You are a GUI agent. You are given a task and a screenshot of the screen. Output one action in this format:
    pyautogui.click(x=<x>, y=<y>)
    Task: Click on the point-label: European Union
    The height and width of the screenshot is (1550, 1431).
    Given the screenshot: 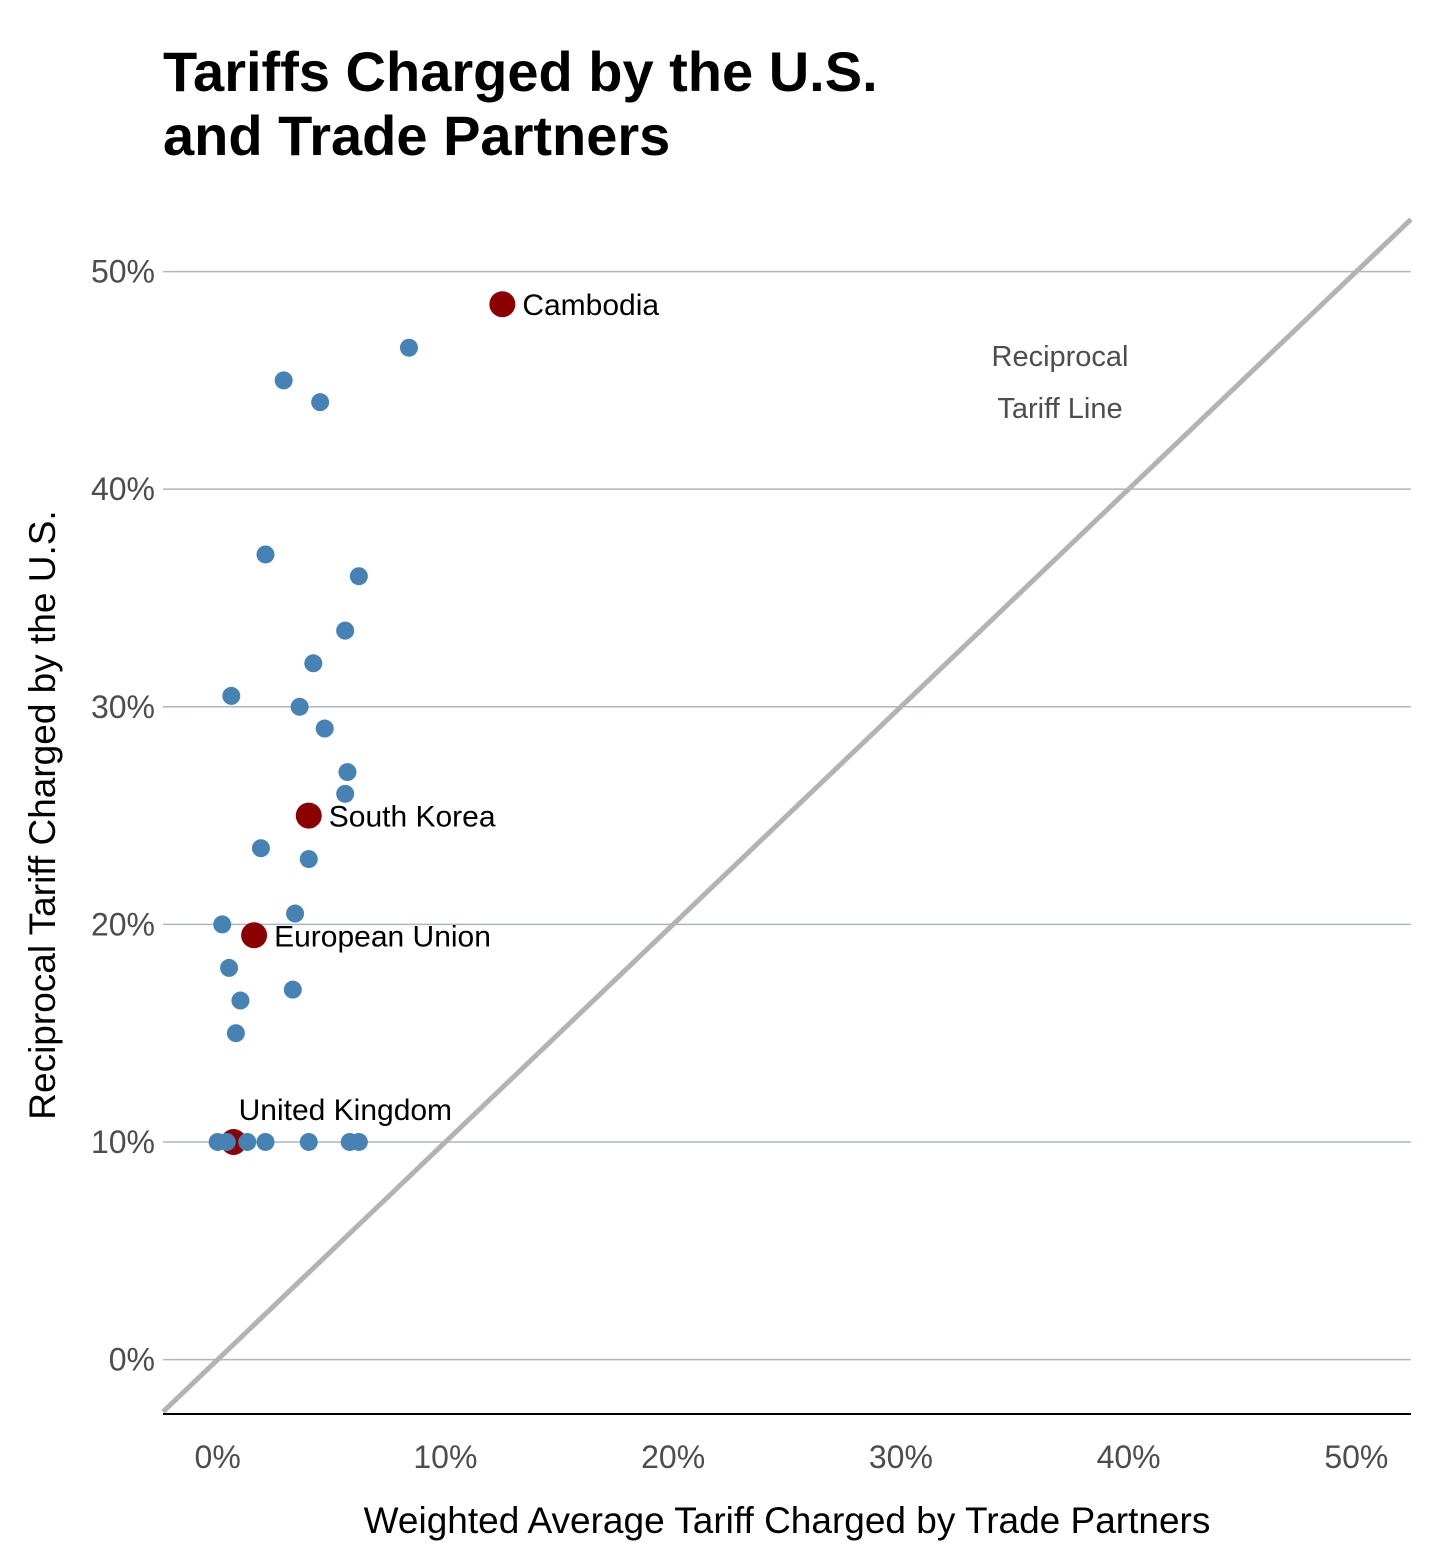 What is the action you would take?
    pyautogui.click(x=382, y=936)
    